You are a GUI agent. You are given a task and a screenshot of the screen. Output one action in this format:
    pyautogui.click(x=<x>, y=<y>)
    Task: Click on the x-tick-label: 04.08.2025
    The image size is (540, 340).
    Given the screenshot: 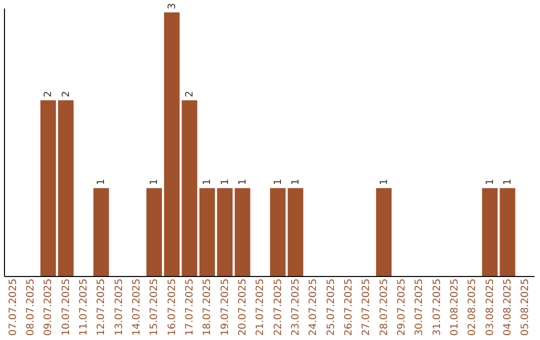 What is the action you would take?
    pyautogui.click(x=508, y=307)
    